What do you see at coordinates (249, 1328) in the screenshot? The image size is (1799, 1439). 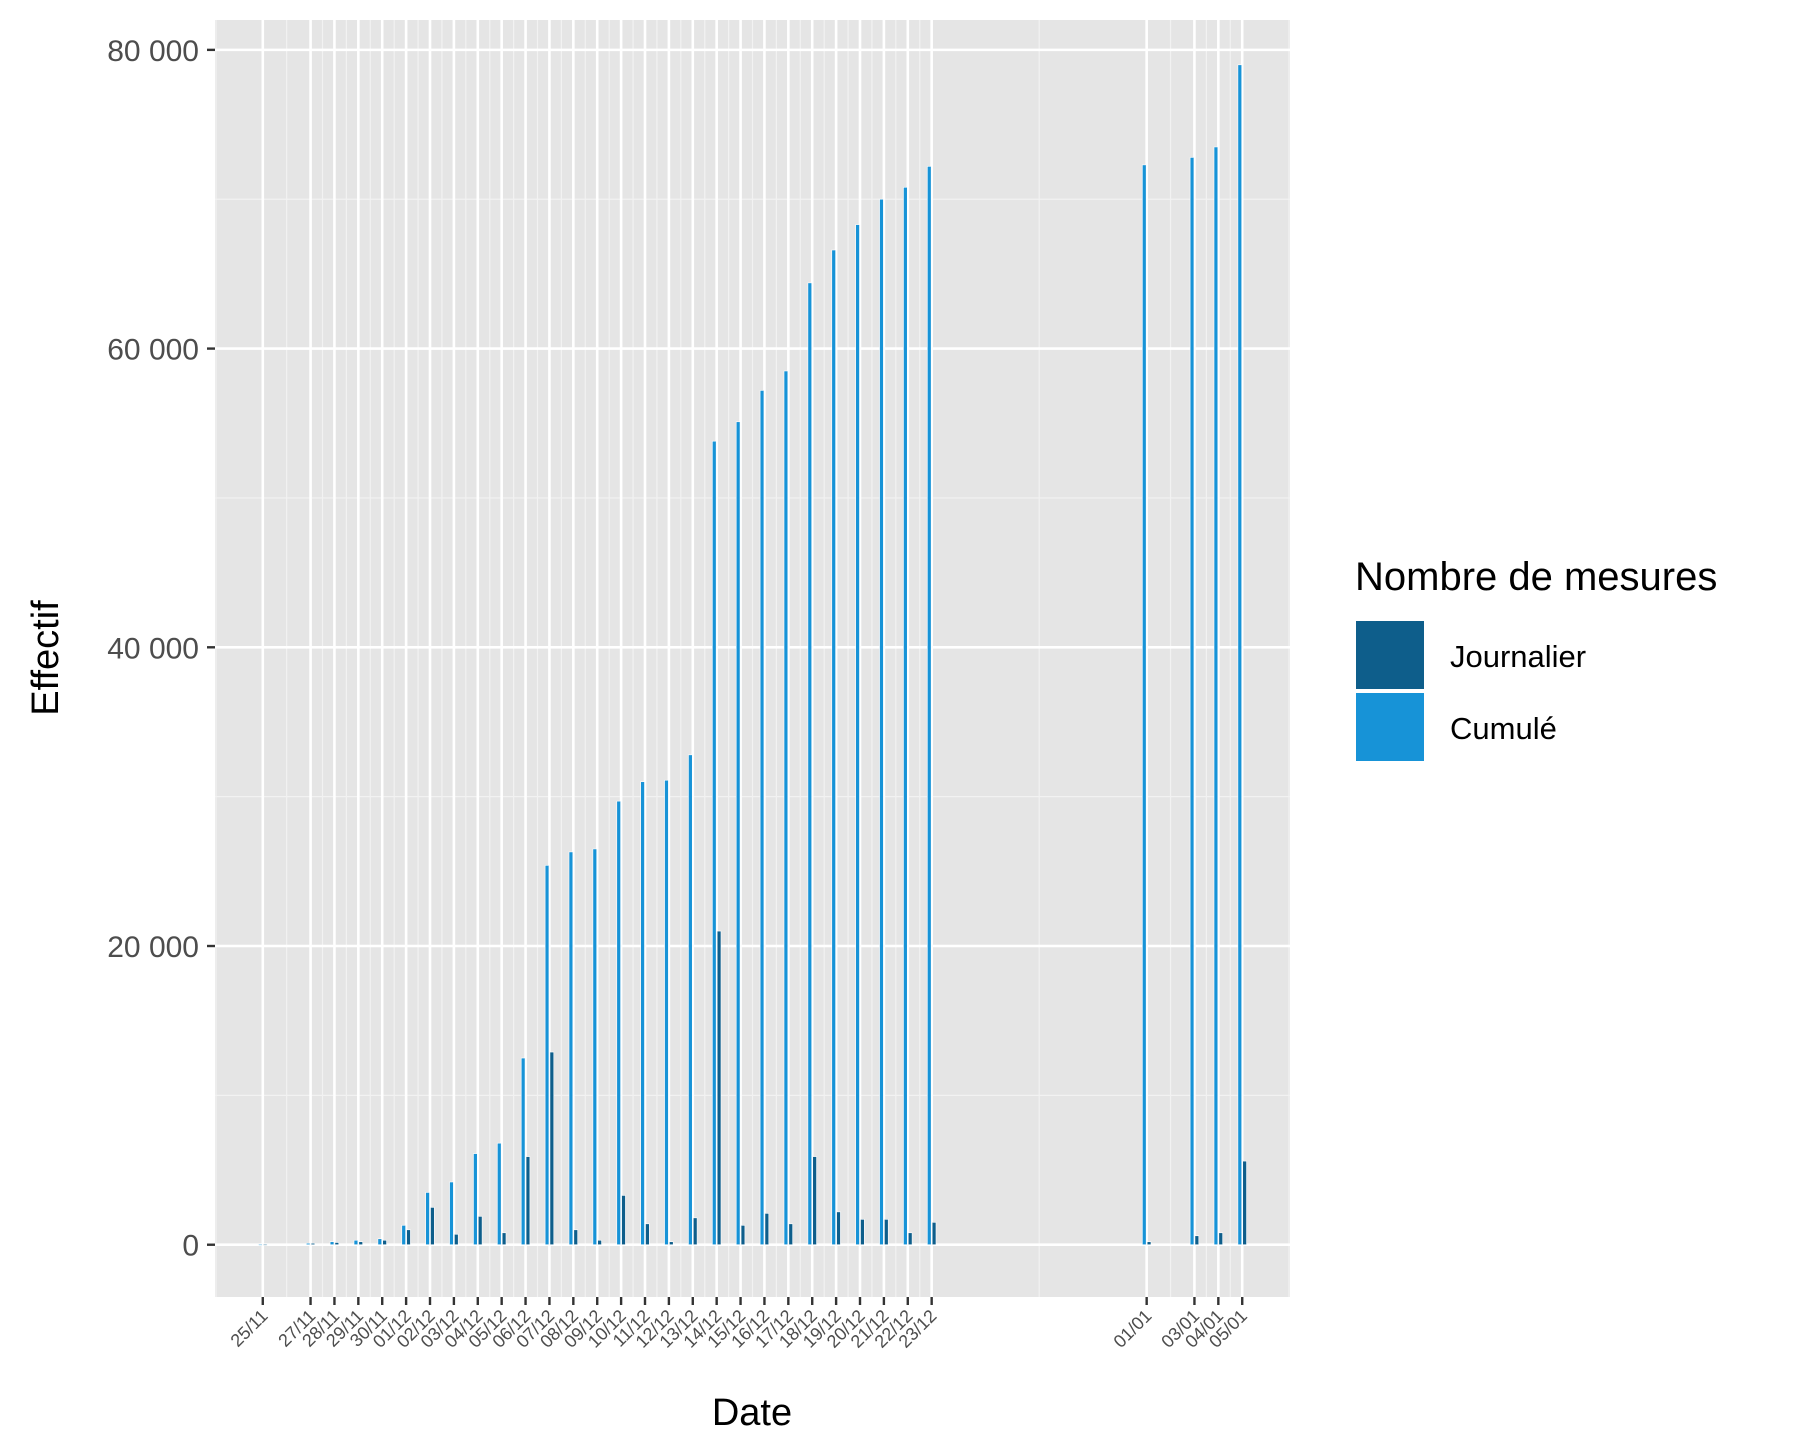 I see `x-tick-label: 25/11` at bounding box center [249, 1328].